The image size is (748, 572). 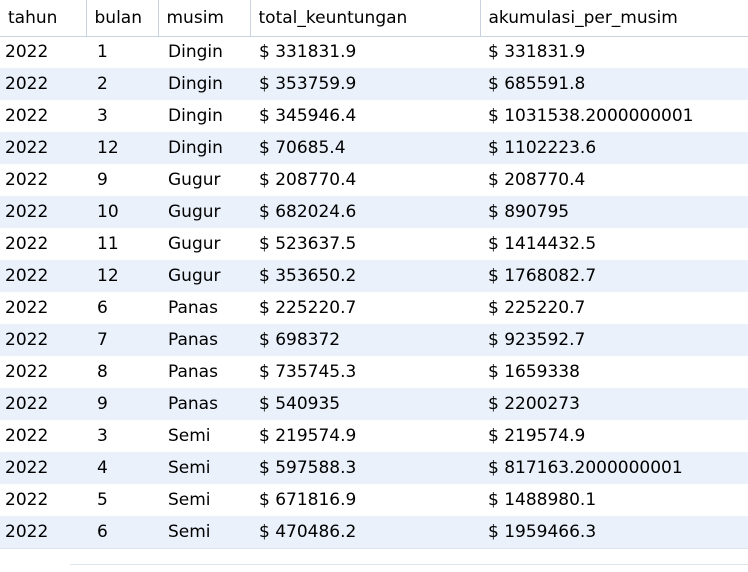 What do you see at coordinates (365, 116) in the screenshot?
I see `cell-total-keuntungan: $ 345946.4` at bounding box center [365, 116].